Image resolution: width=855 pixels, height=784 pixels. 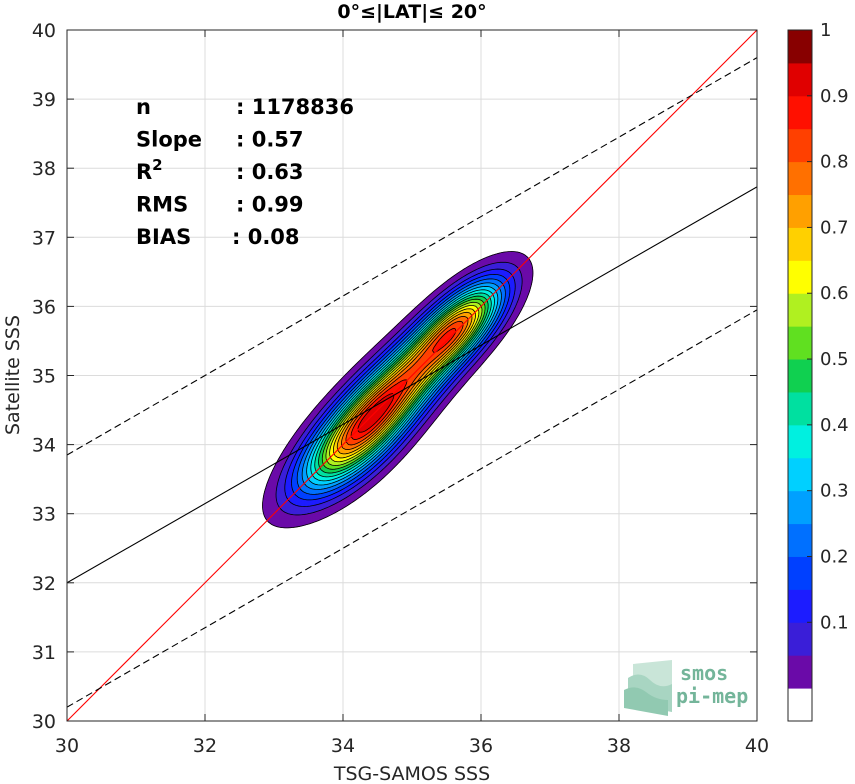 What do you see at coordinates (411, 12) in the screenshot?
I see `chart-title: 0°≤|LAT|≤ 20°` at bounding box center [411, 12].